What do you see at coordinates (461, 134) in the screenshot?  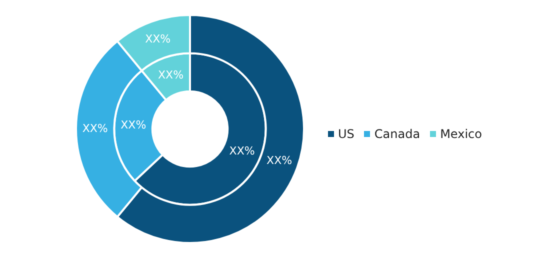 I see `legend-label: Mexico` at bounding box center [461, 134].